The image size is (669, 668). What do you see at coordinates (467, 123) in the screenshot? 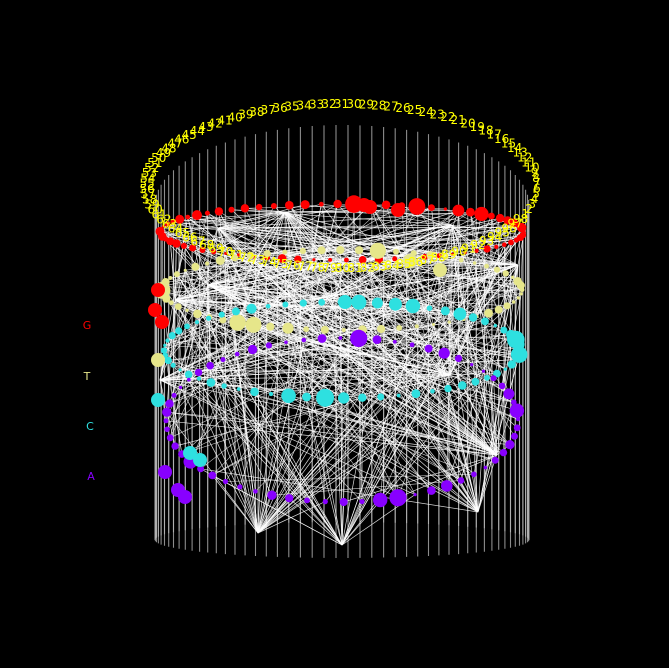
I see `number-label: 20` at bounding box center [467, 123].